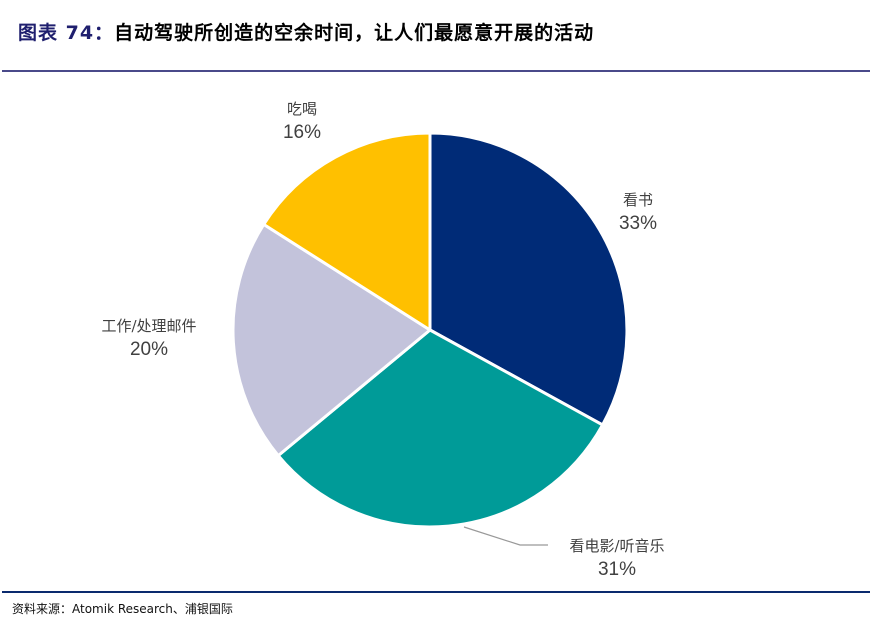 This screenshot has height=629, width=874. I want to click on figure-number: 图表 74：, so click(66, 33).